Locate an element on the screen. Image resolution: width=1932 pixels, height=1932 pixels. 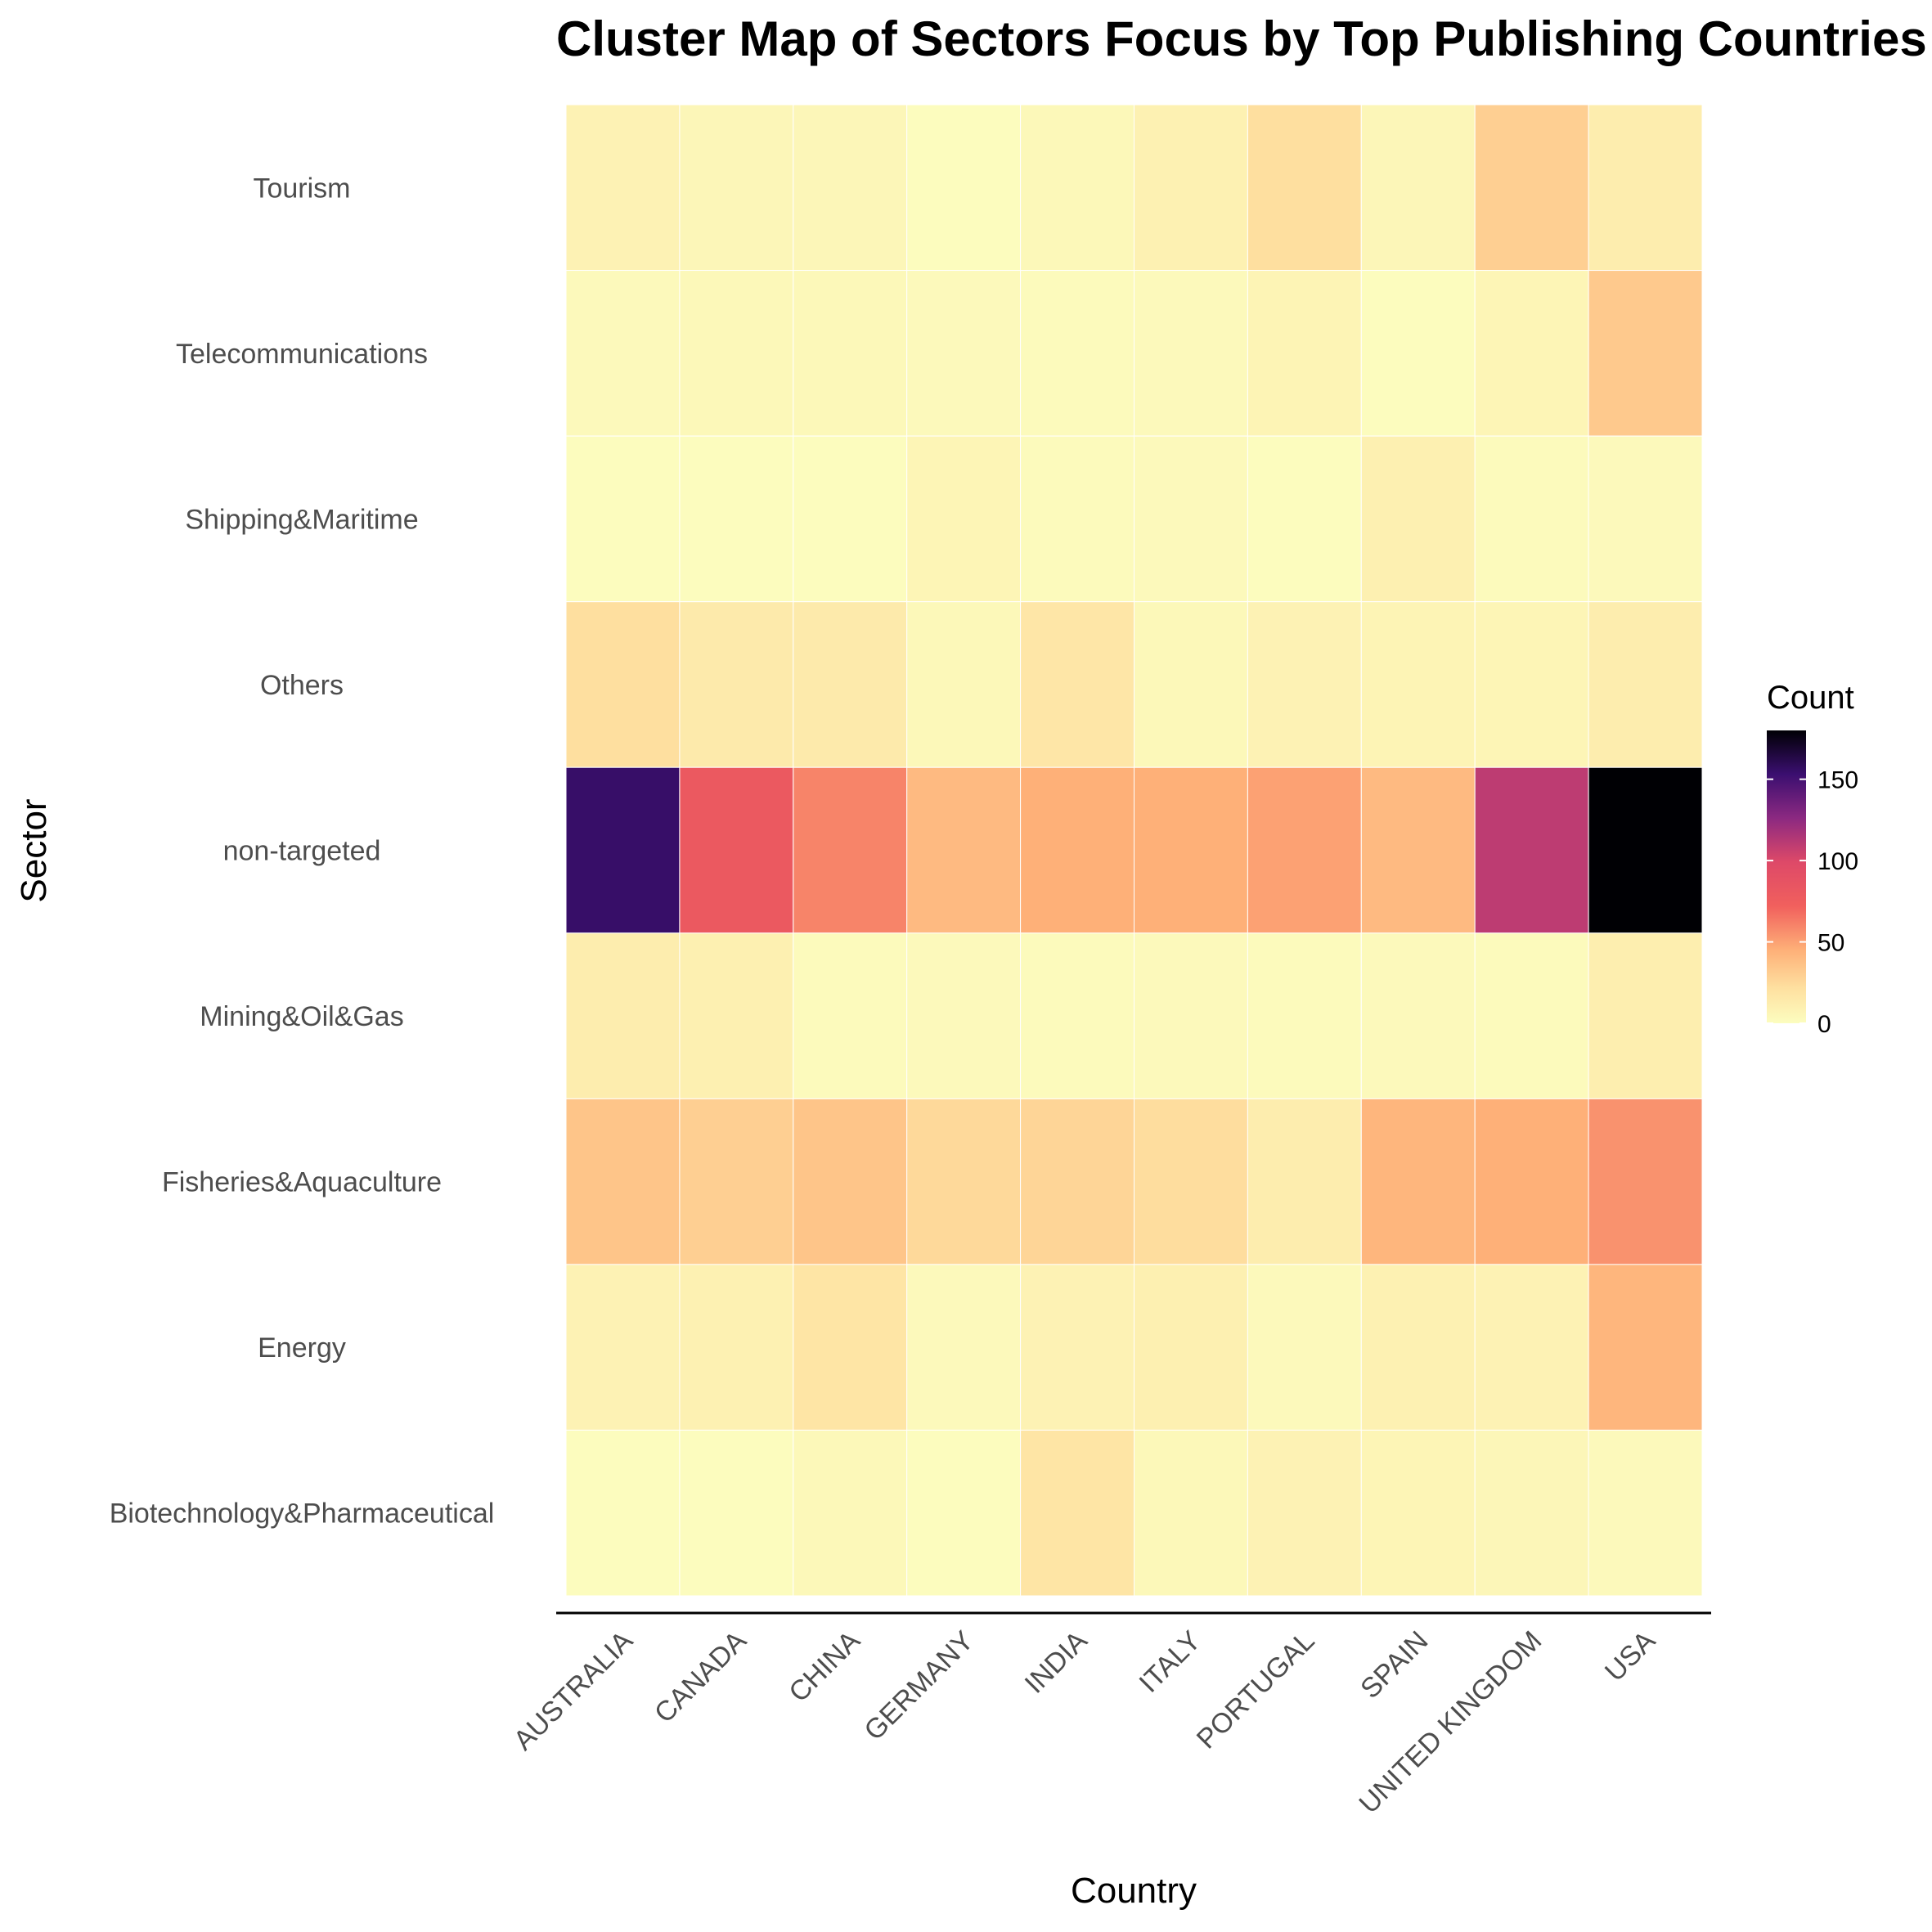
x-tick-label: CANADA is located at coordinates (701, 1677).